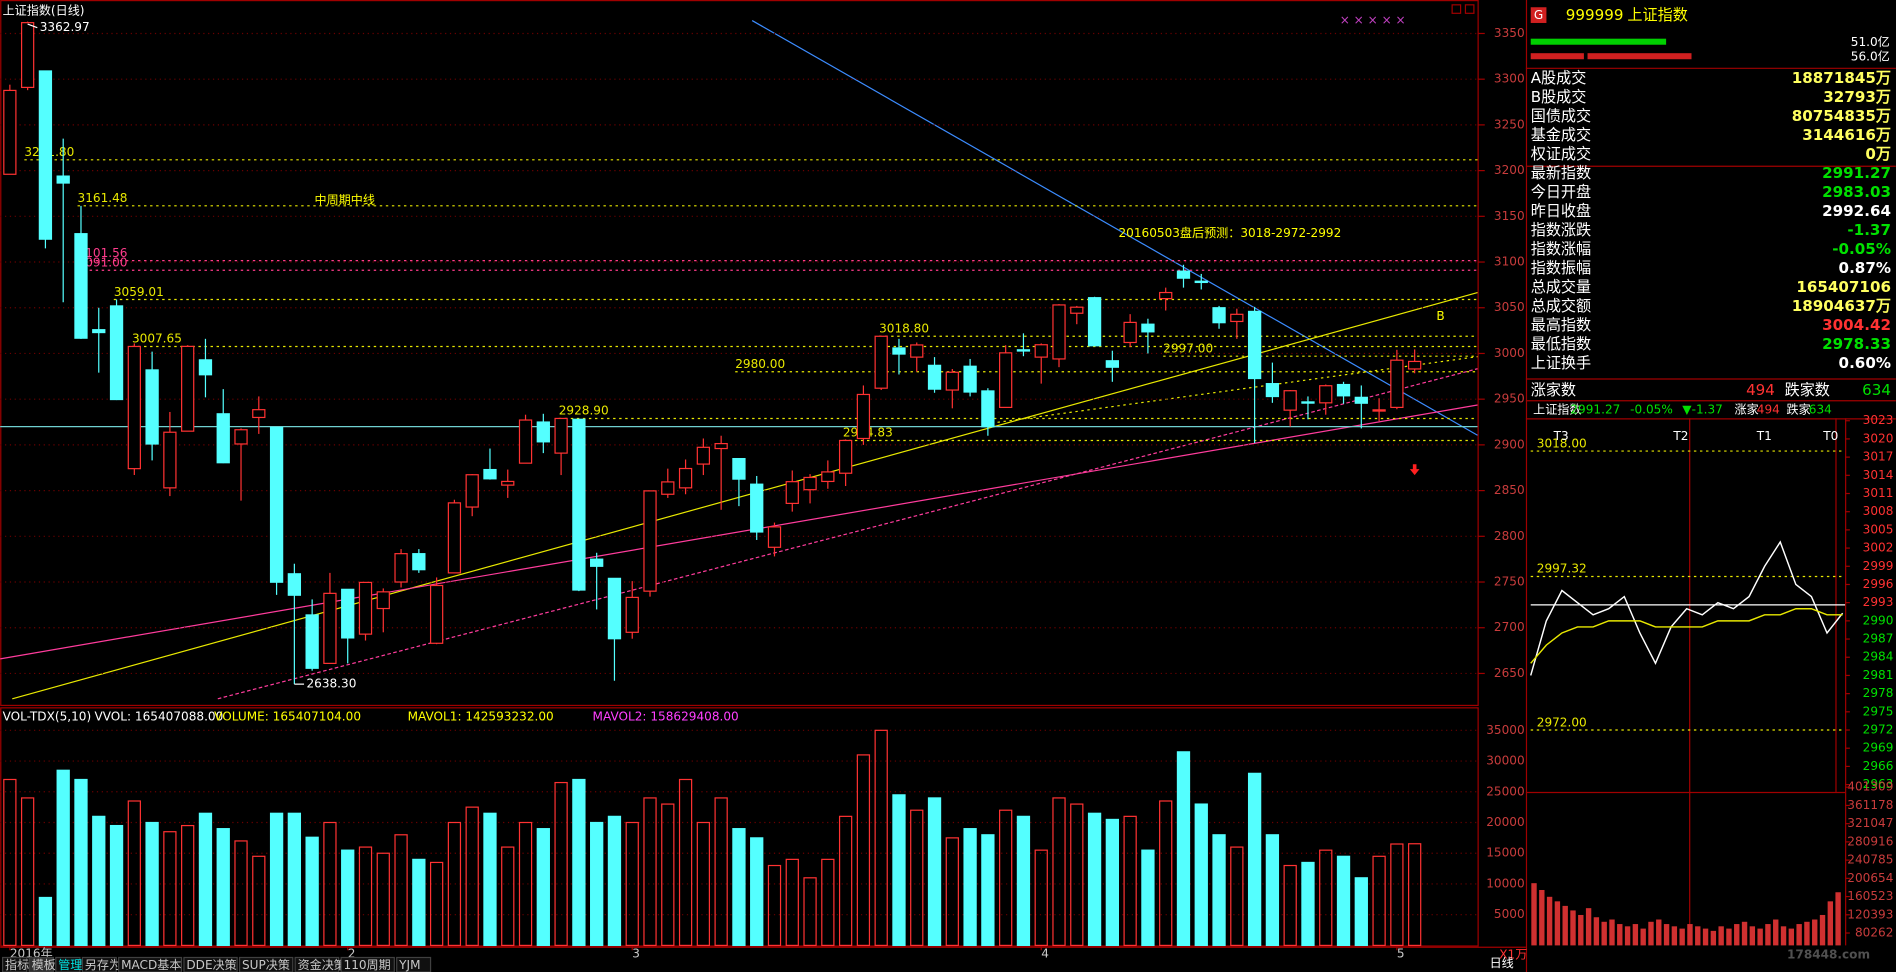 Image resolution: width=1896 pixels, height=972 pixels. What do you see at coordinates (1878, 475) in the screenshot?
I see `y-tick-label: 3014` at bounding box center [1878, 475].